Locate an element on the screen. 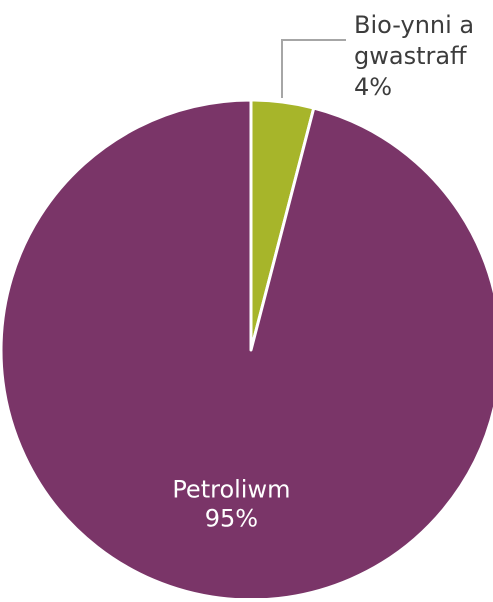  slice-label-bio-ynni-a-gwastraff: Bio-ynni a gwastraff 4% is located at coordinates (414, 56).